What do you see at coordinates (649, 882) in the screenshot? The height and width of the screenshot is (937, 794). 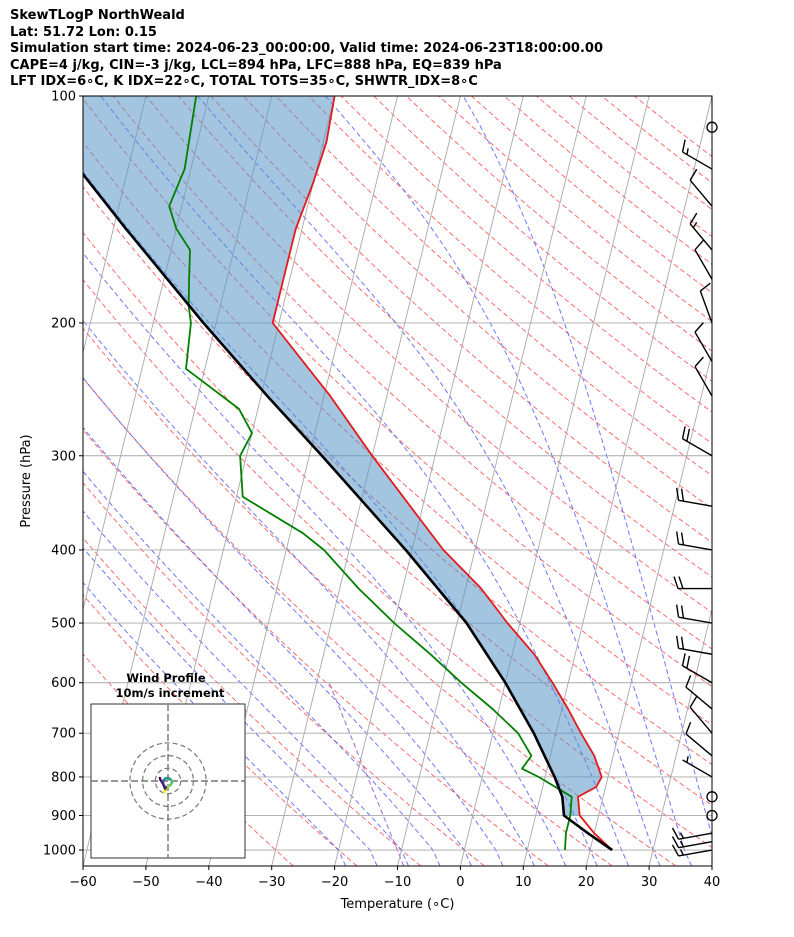 I see `x-tick-label: 30` at bounding box center [649, 882].